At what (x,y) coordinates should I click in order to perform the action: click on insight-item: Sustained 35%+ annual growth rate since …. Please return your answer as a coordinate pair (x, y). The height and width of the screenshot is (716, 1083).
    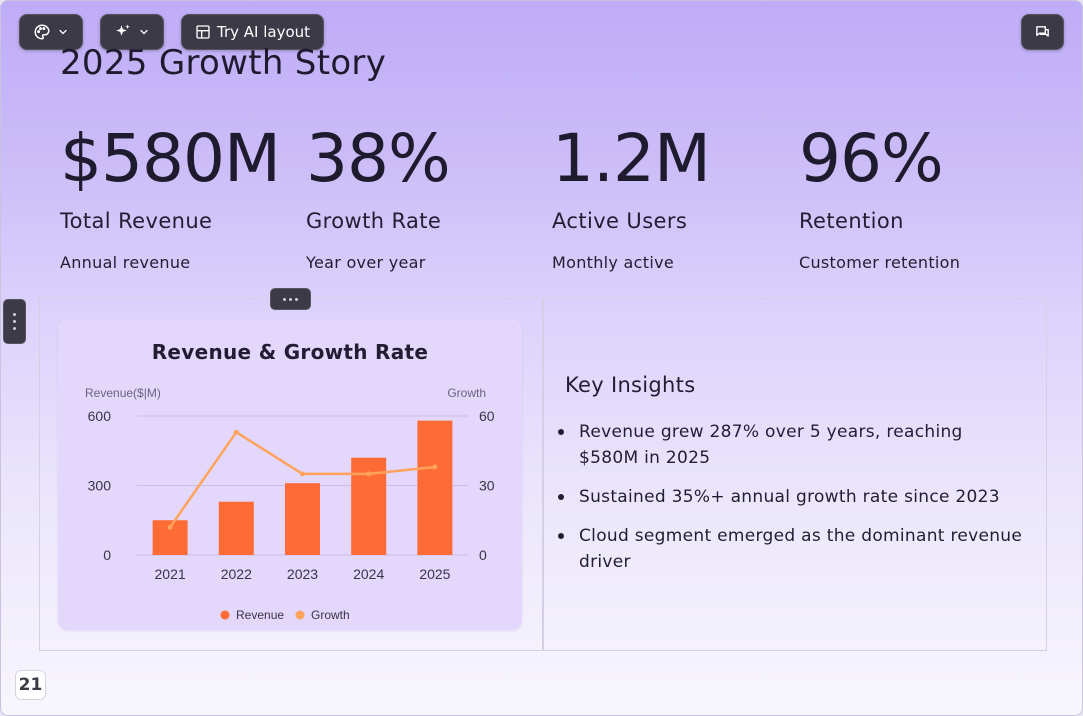
    Looking at the image, I should click on (792, 497).